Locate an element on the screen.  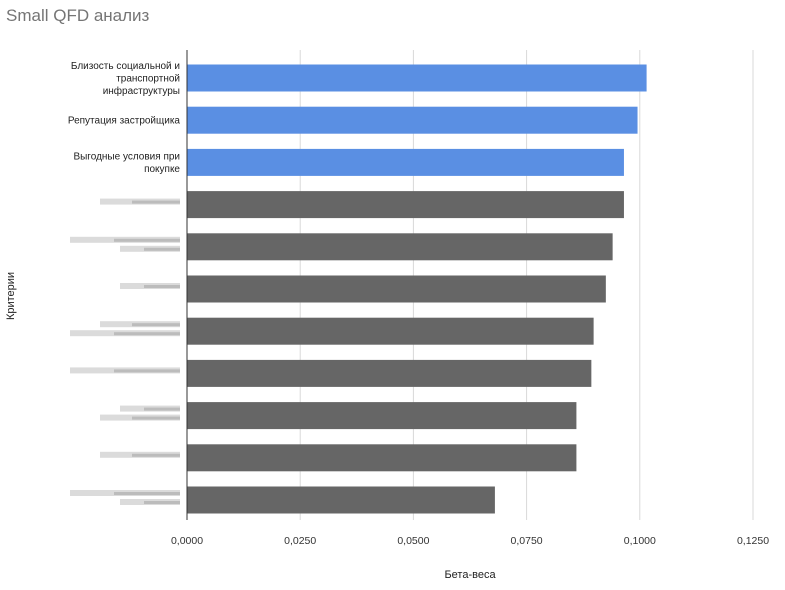
x-tick-label: 0,0750 is located at coordinates (527, 541).